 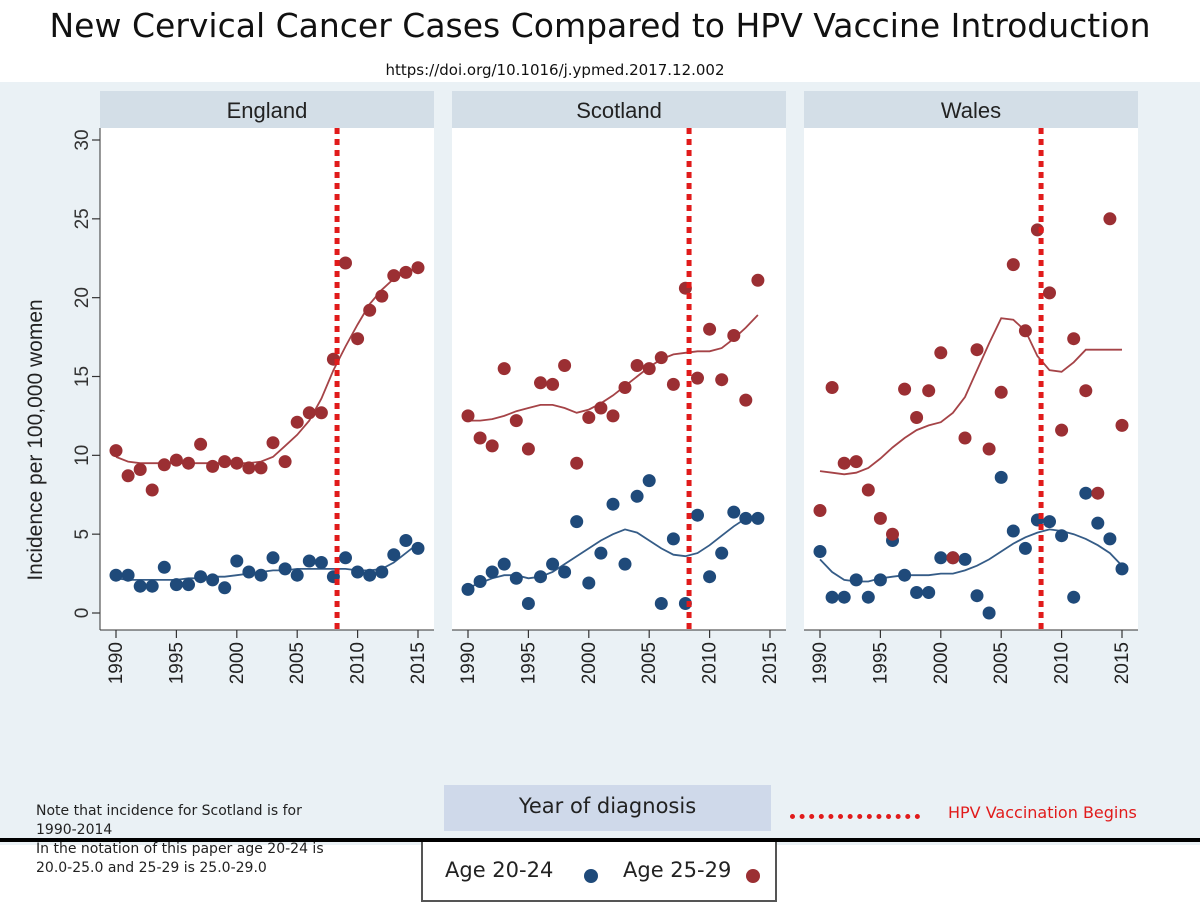 I want to click on trend-line-age-20-24-wales, so click(x=971, y=555).